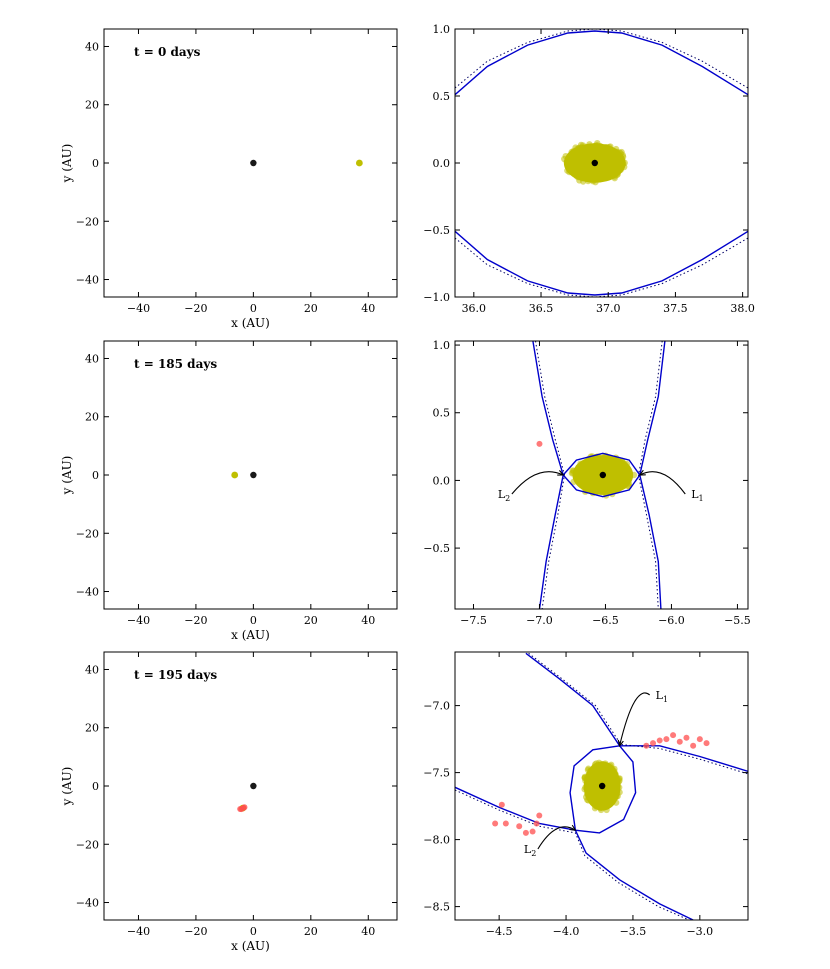  Describe the element at coordinates (566, 931) in the screenshot. I see `x-tick-label: −4.0` at that location.